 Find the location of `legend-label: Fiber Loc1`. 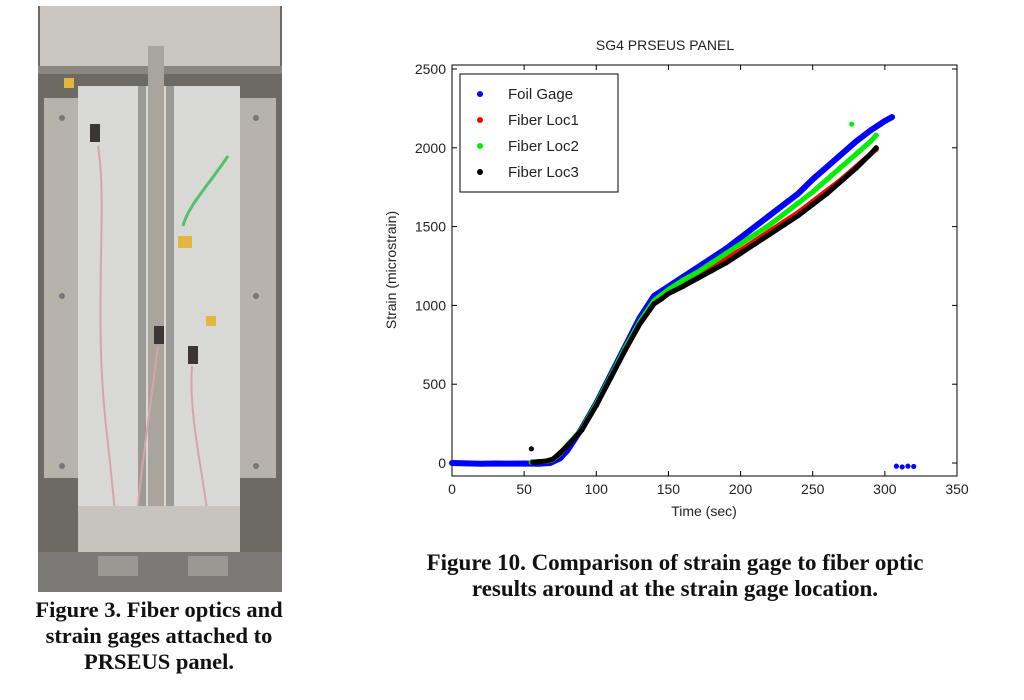

legend-label: Fiber Loc1 is located at coordinates (543, 120).